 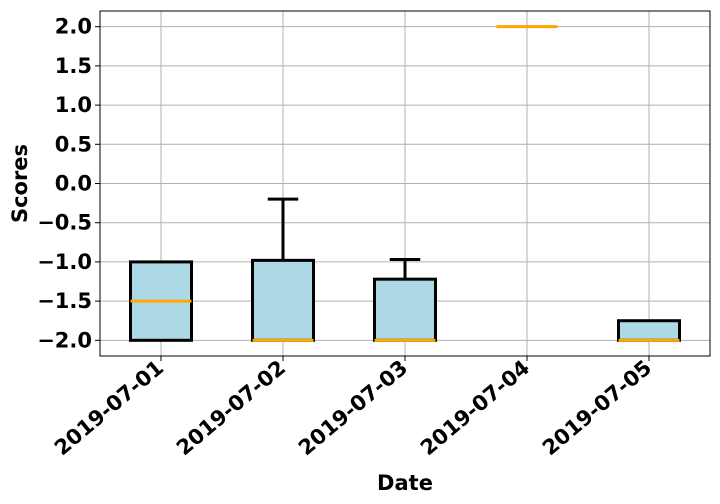 I want to click on y-tick-label: 2.0, so click(x=73, y=27).